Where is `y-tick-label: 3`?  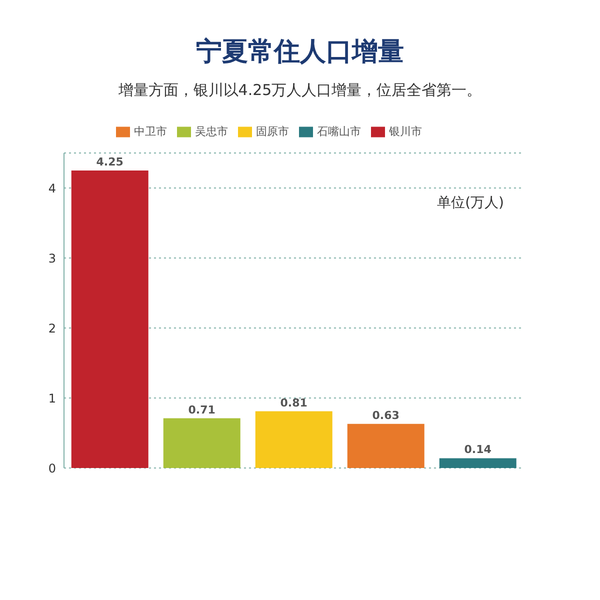
y-tick-label: 3 is located at coordinates (52, 258).